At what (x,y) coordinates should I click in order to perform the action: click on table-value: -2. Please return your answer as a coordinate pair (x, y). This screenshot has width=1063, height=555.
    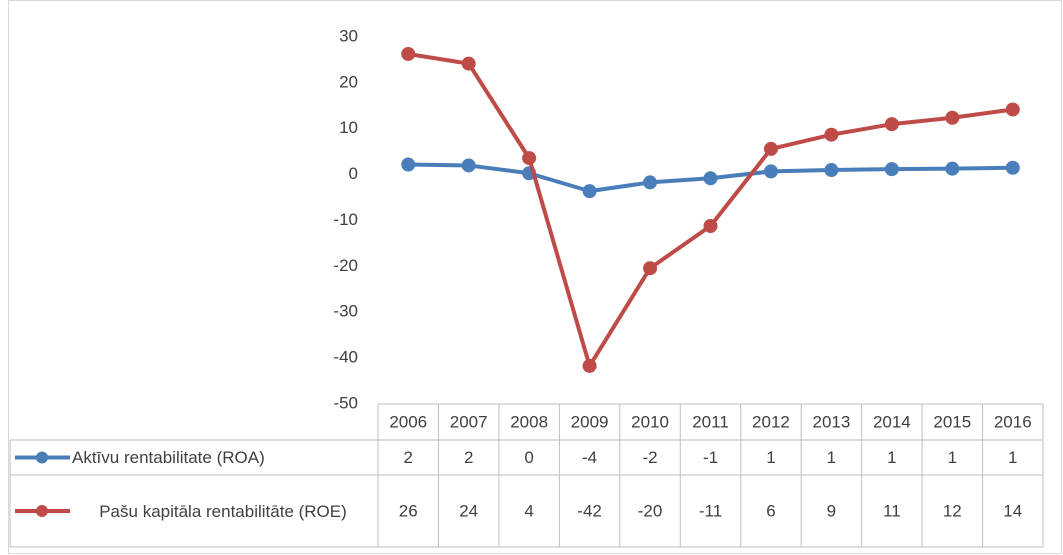
    Looking at the image, I should click on (649, 457).